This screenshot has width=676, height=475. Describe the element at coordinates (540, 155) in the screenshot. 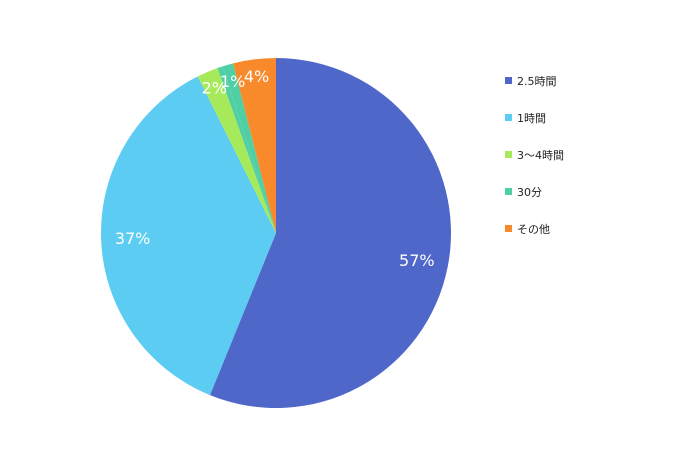

I see `legend-label: 3〜4時間` at that location.